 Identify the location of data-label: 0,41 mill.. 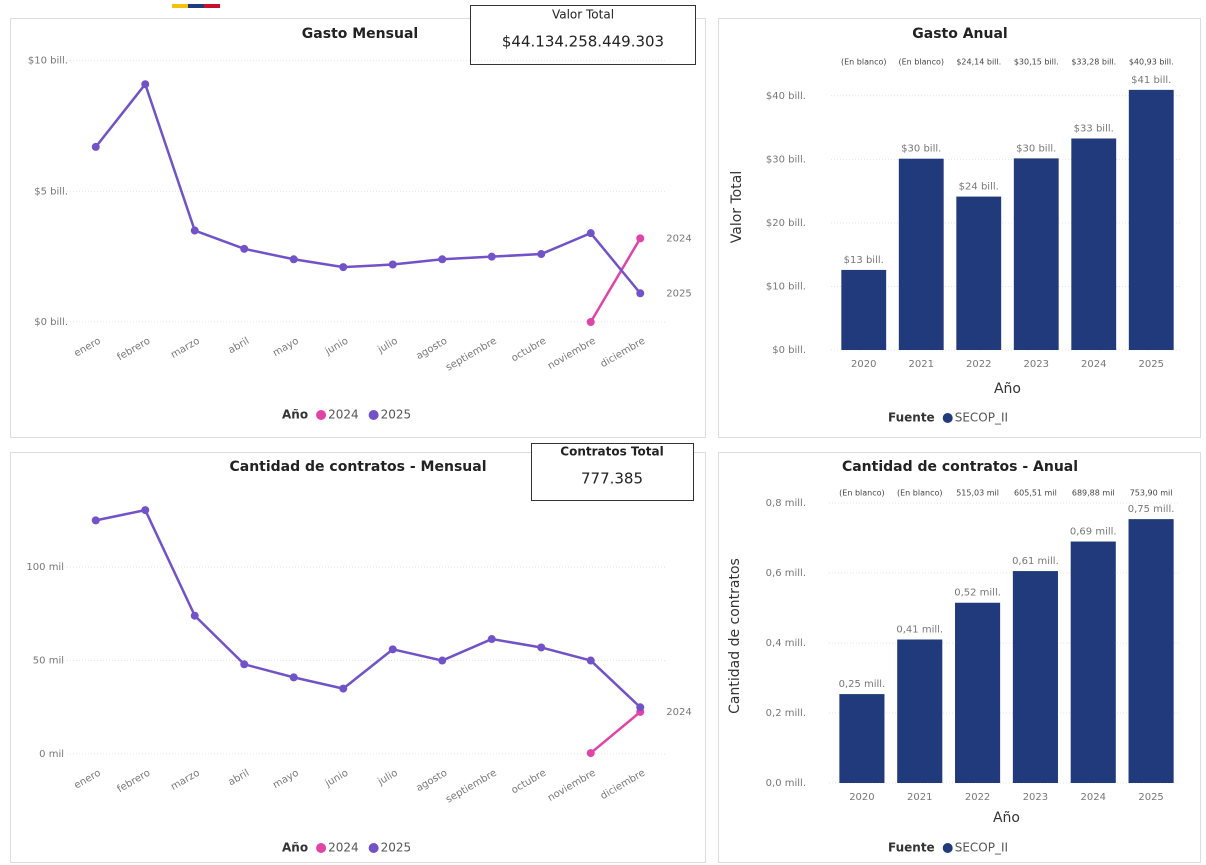
(919, 630).